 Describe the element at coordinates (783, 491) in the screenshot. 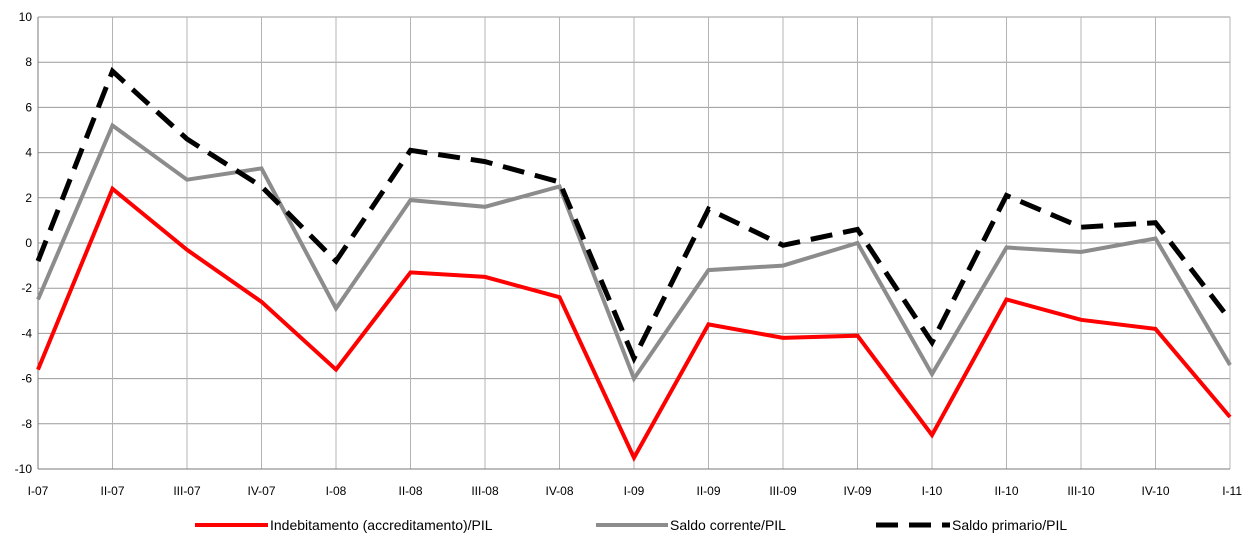

I see `x-tick-label: III-09` at that location.